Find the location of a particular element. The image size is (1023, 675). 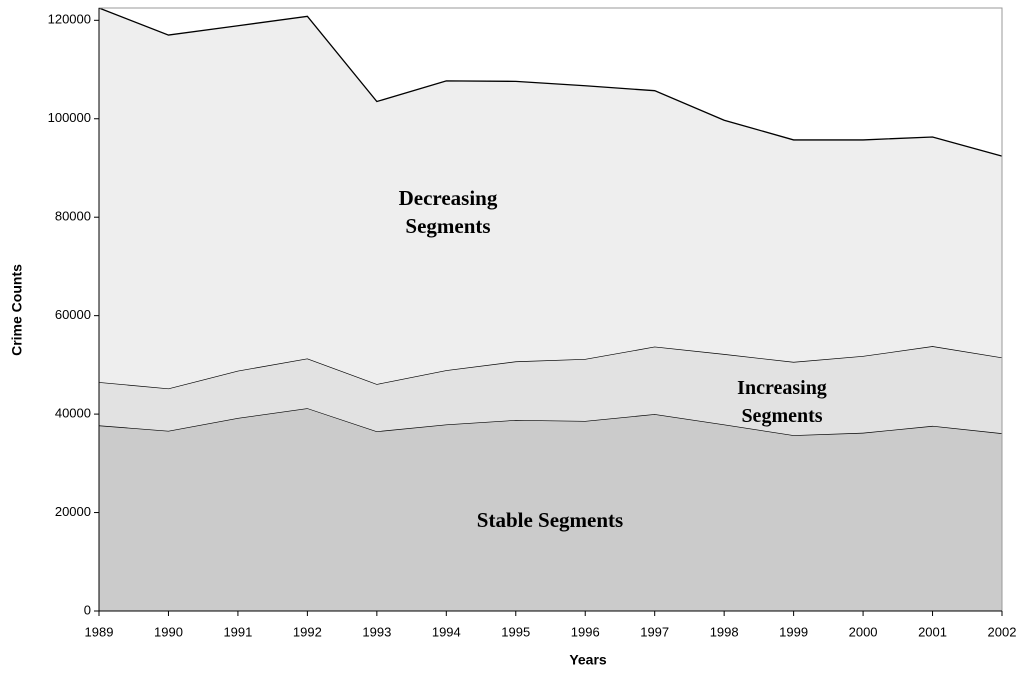

y-tick-label: 40000 is located at coordinates (73, 413).